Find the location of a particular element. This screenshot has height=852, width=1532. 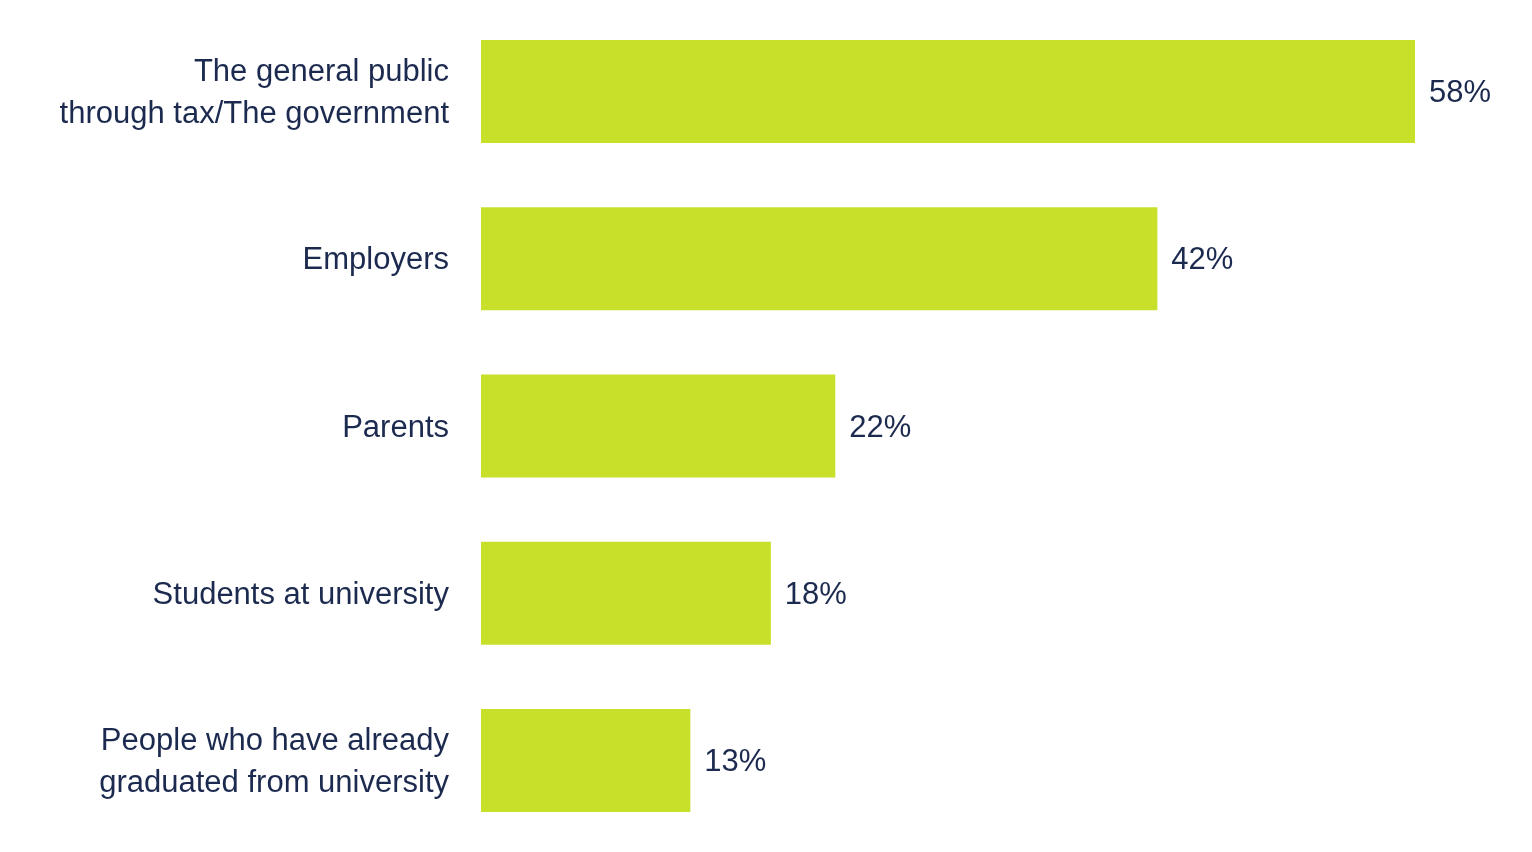

data-label: 18% is located at coordinates (815, 593).